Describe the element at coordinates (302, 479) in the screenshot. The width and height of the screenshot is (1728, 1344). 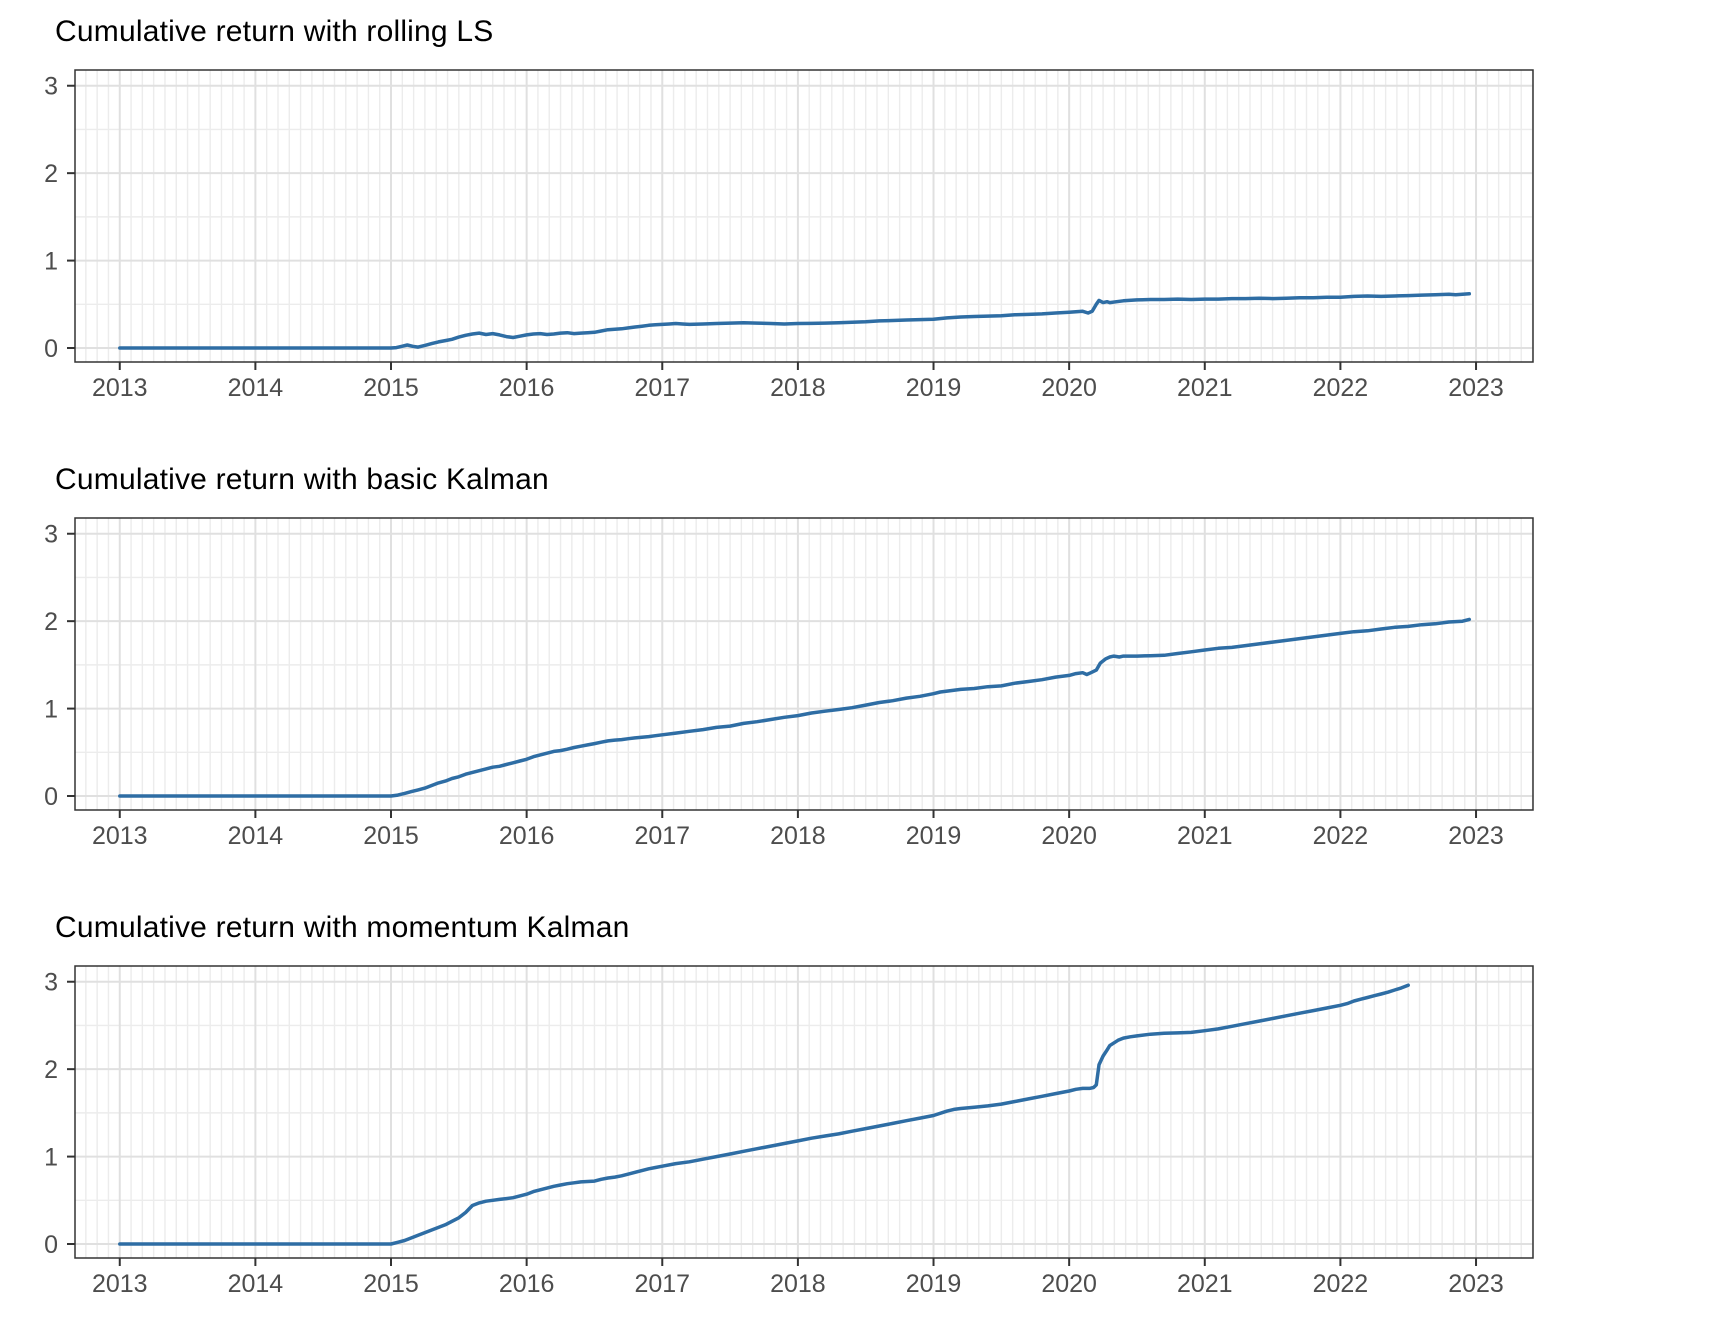
I see `chart-title-basic-kalman: Cumulative return with basic Kalman` at that location.